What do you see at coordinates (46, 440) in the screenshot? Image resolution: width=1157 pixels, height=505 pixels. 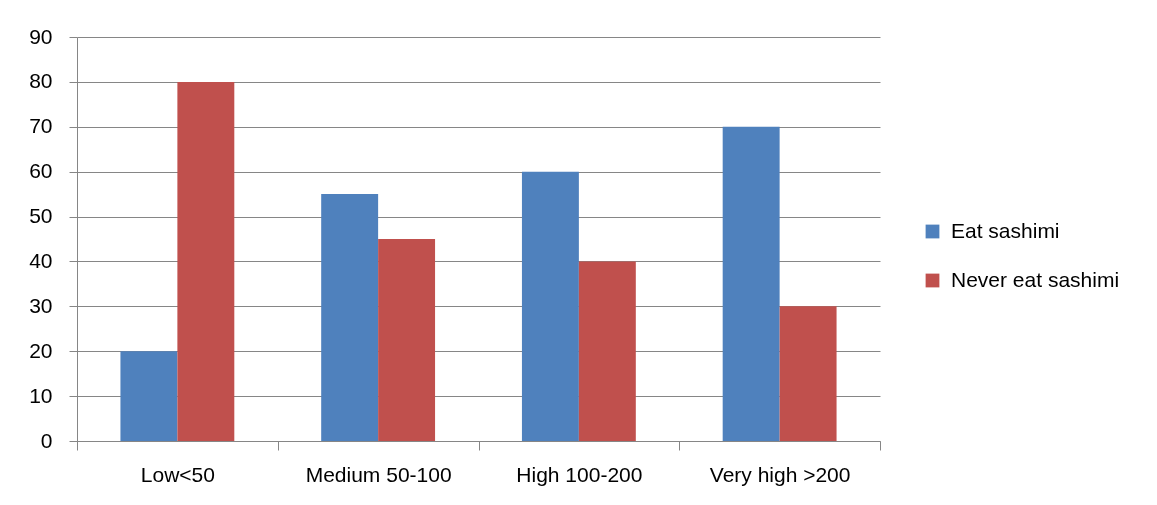 I see `y-tick-label: 0` at bounding box center [46, 440].